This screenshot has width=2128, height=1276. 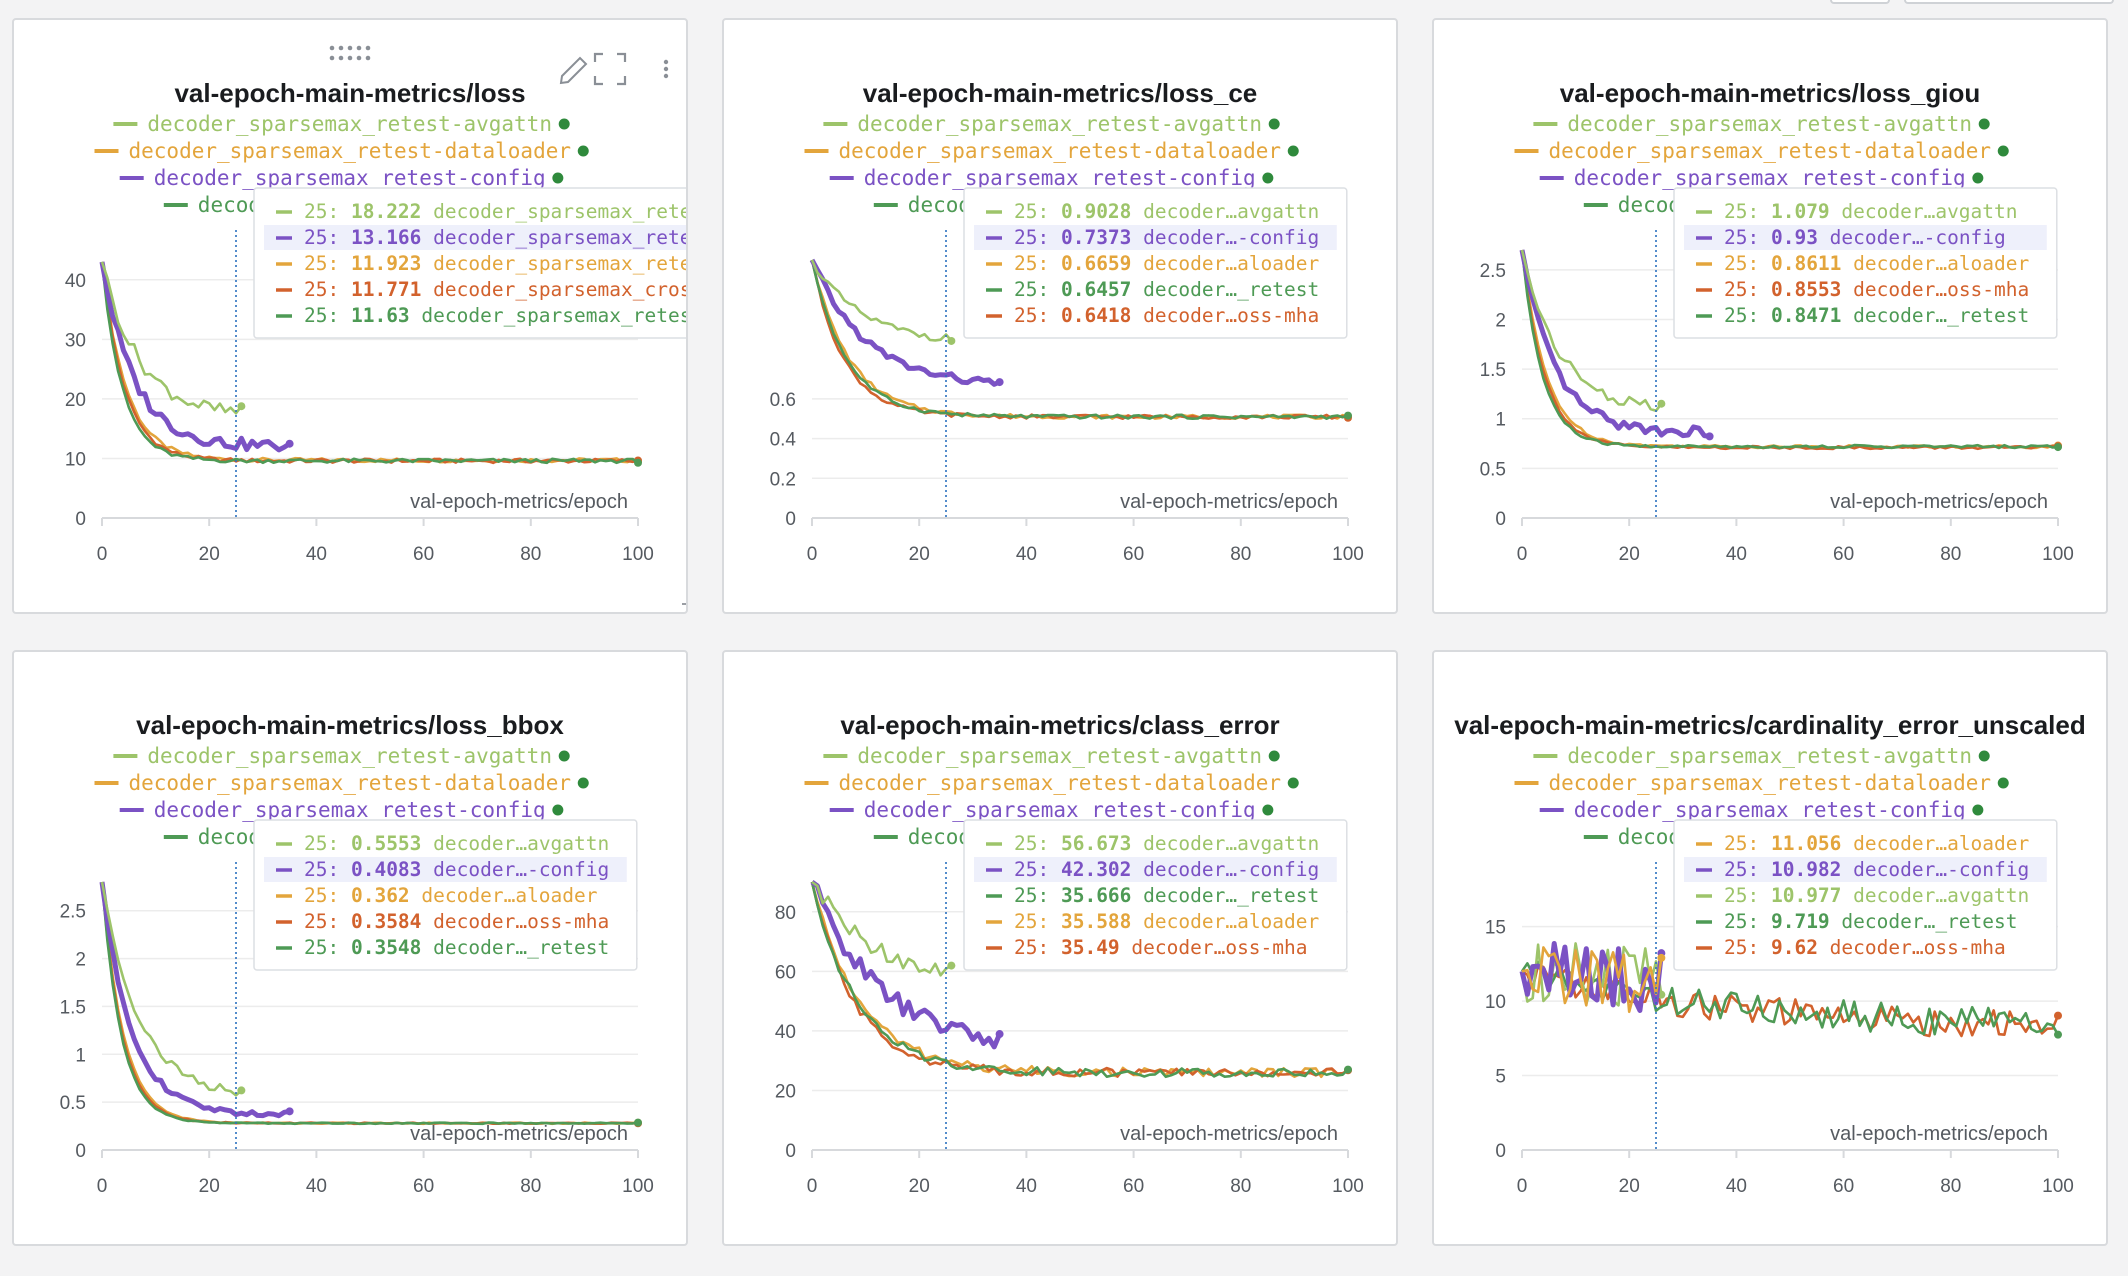 I want to click on y-tick-label: 80, so click(x=785, y=913).